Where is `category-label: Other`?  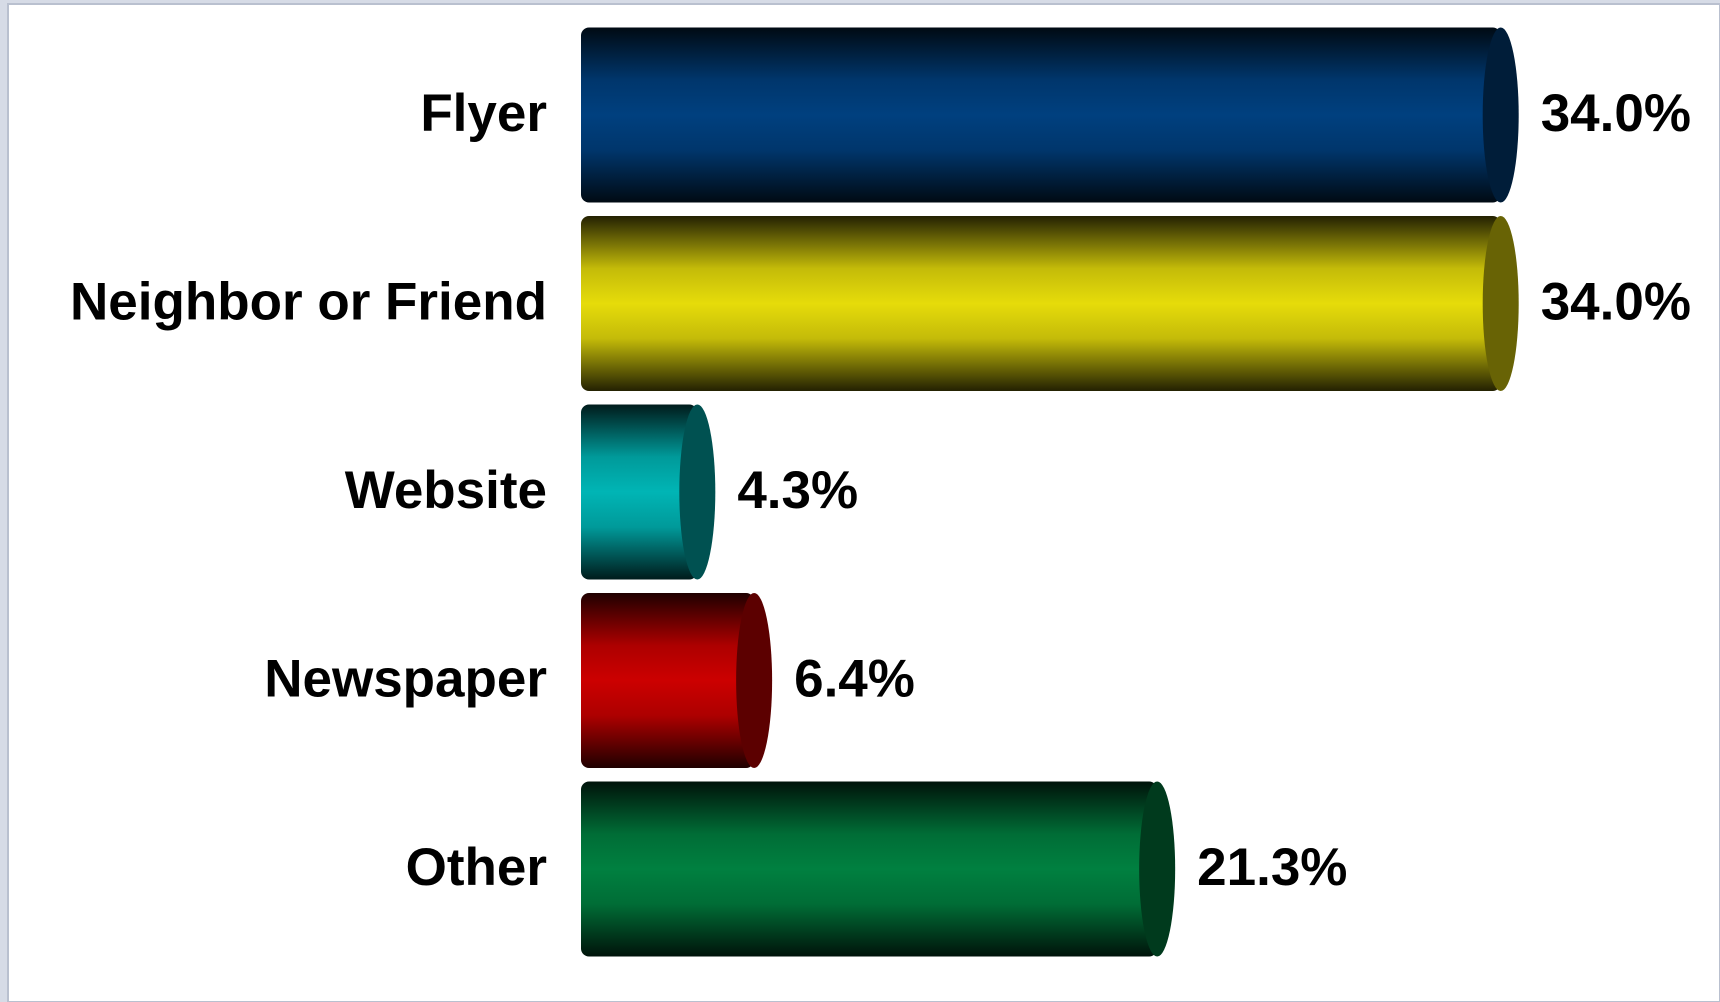
category-label: Other is located at coordinates (476, 867).